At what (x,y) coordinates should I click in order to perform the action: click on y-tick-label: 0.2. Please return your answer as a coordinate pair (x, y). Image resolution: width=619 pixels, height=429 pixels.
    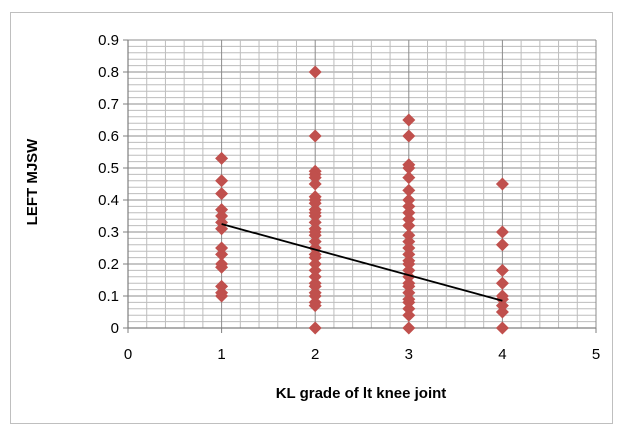
    Looking at the image, I should click on (108, 264).